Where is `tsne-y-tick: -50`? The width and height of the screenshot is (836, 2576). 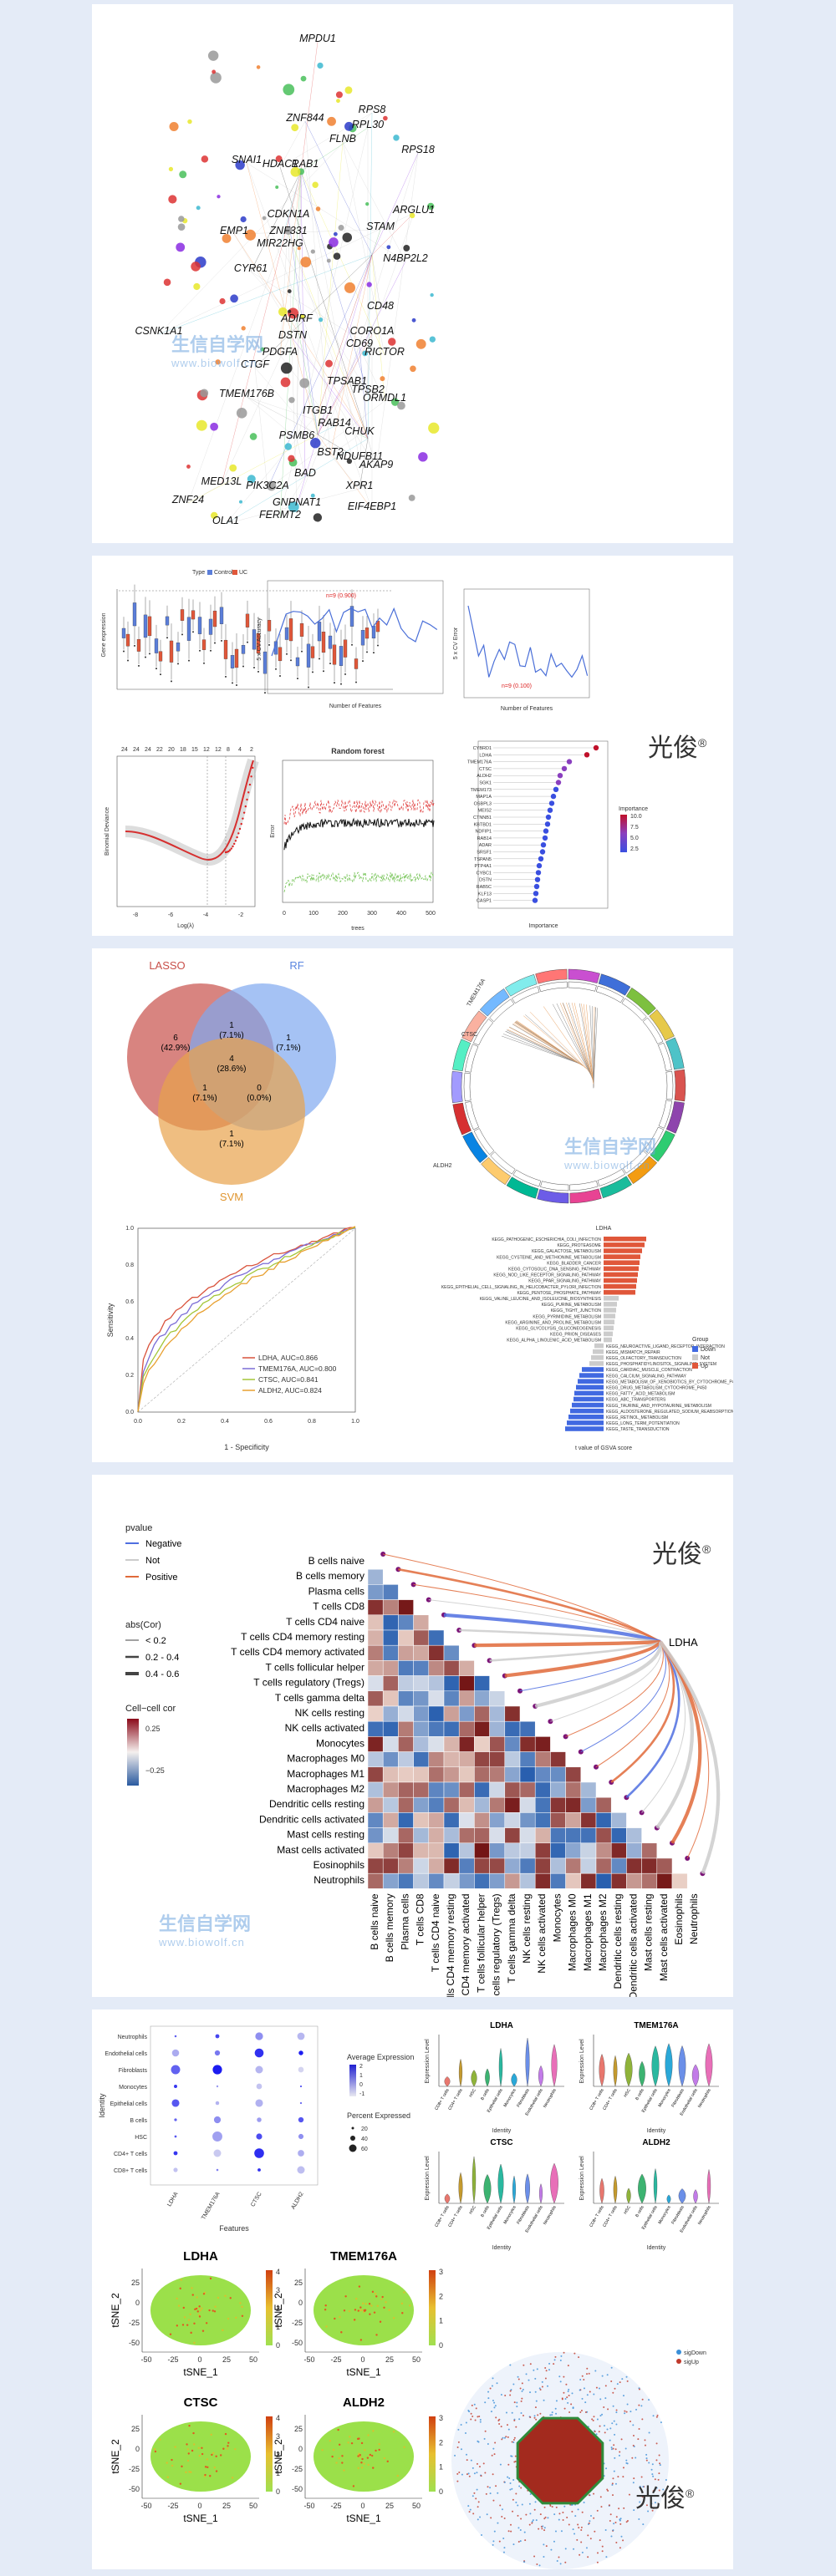 tsne-y-tick: -50 is located at coordinates (297, 2489).